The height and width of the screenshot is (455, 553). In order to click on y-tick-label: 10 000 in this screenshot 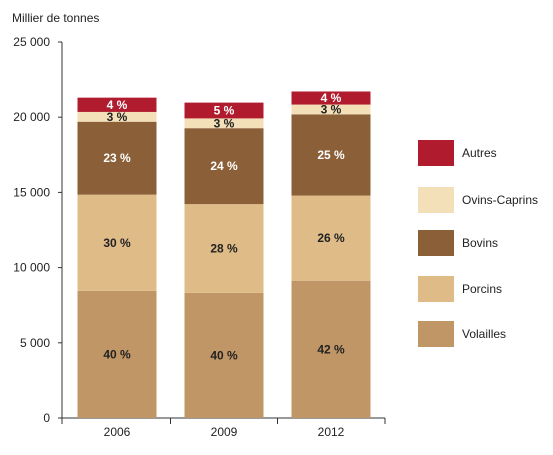, I will do `click(31, 268)`.